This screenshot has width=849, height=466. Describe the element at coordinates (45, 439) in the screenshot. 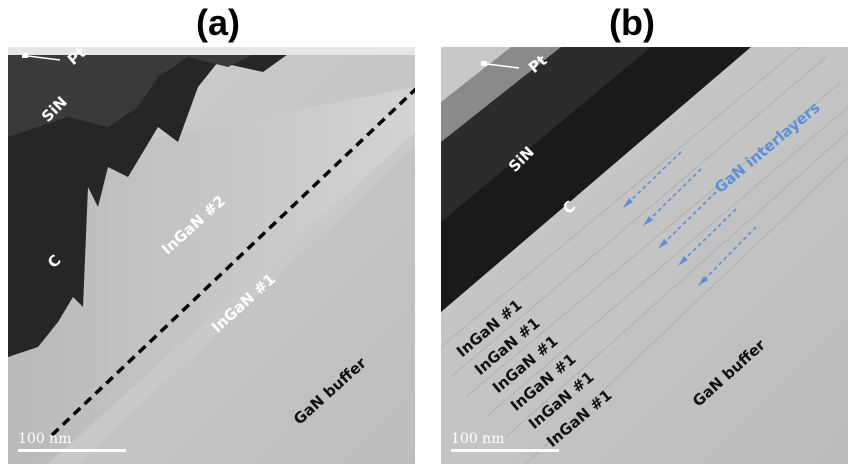

I see `scale-text-a: 100 nm` at that location.